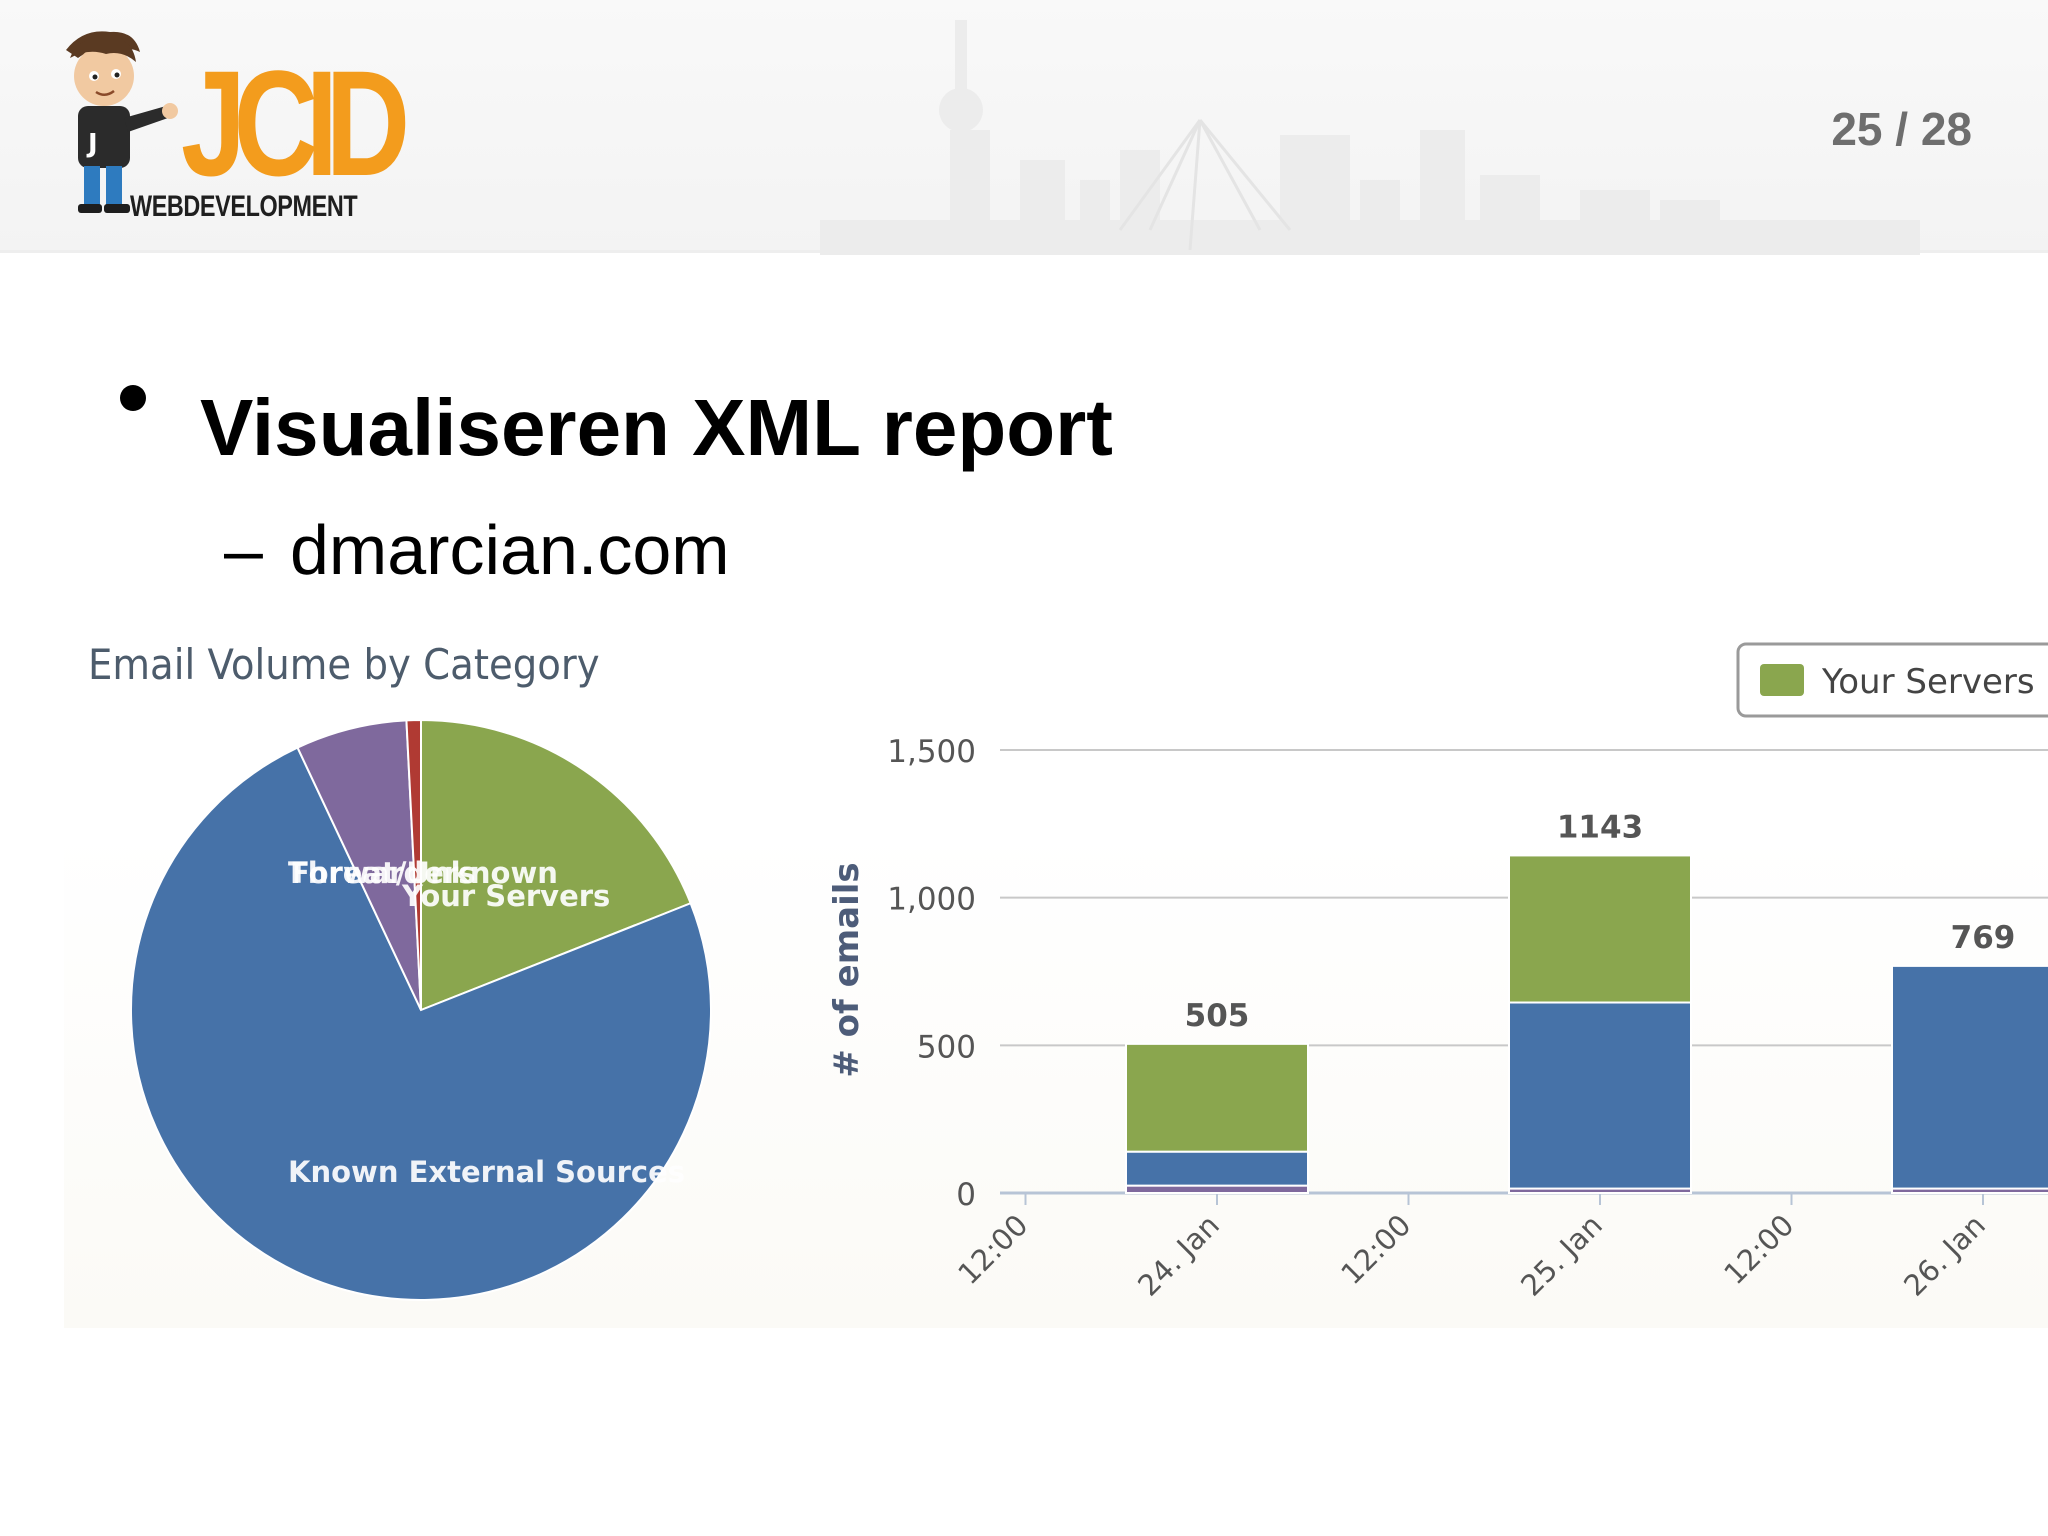 The image size is (2048, 1536). Describe the element at coordinates (931, 752) in the screenshot. I see `y-tick-label: 1,500` at that location.